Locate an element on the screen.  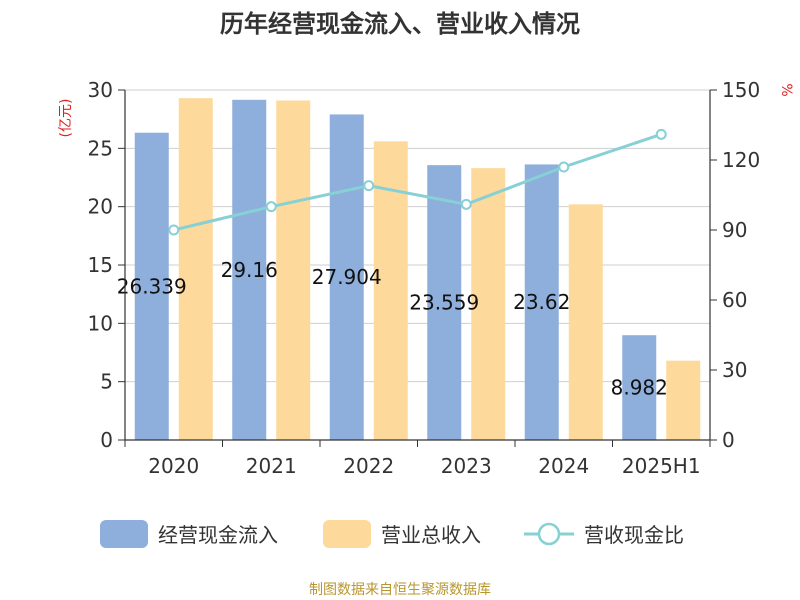
right-tick-label: 30 is located at coordinates (734, 370).